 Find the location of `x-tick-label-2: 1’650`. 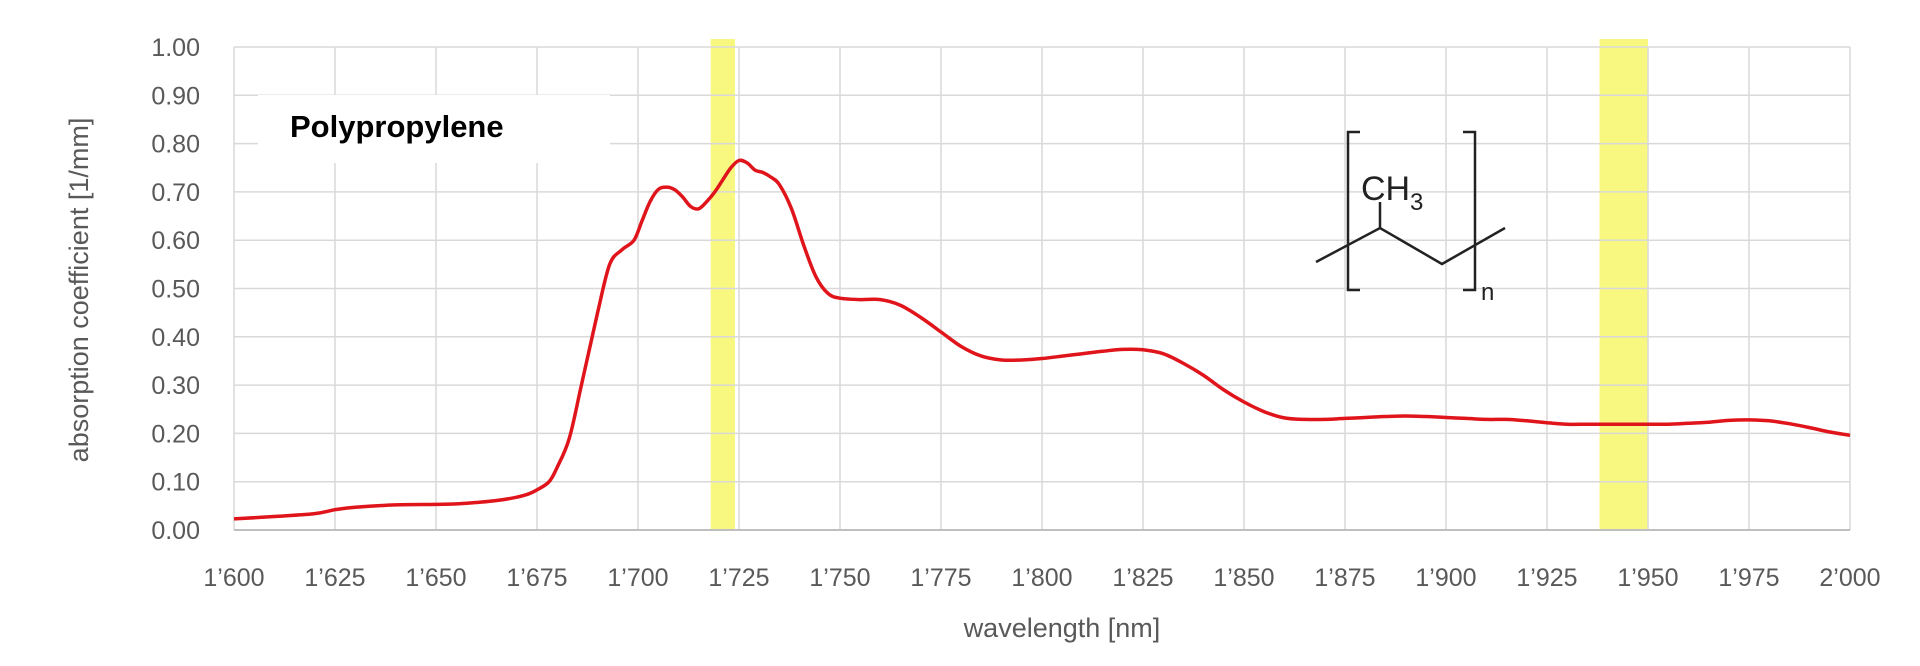

x-tick-label-2: 1’650 is located at coordinates (435, 578).